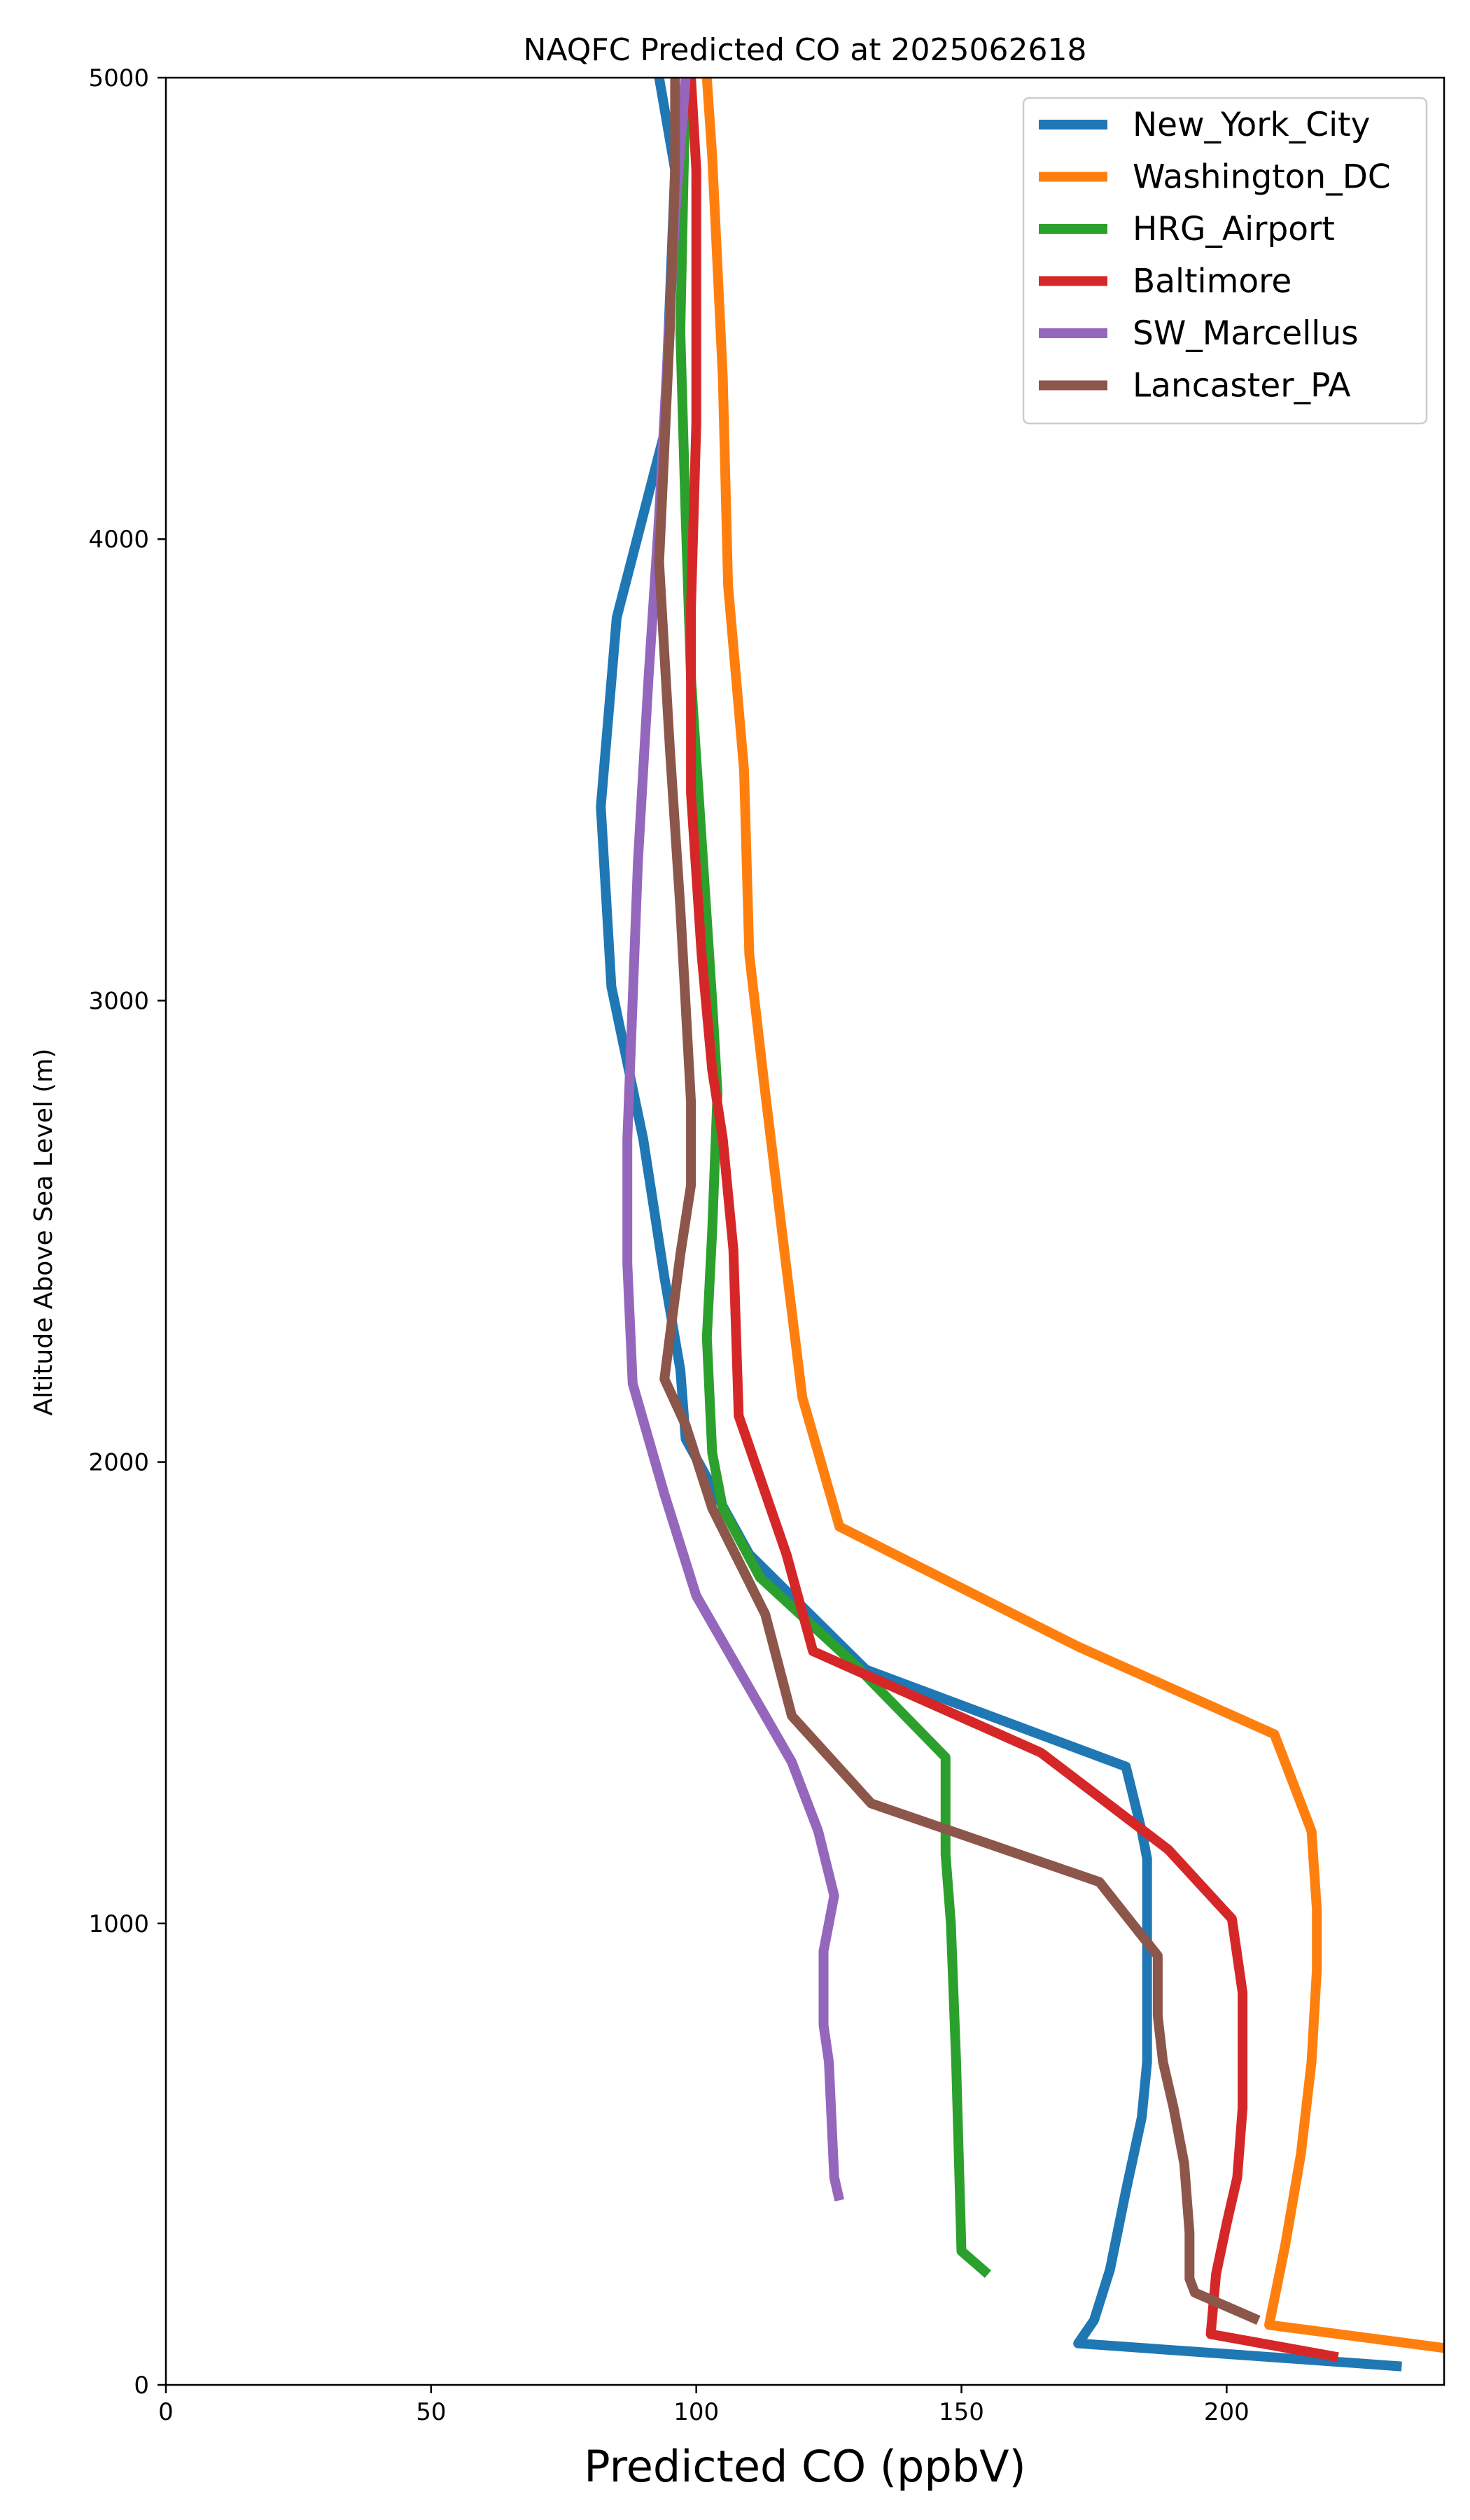 This screenshot has height=2520, width=1470. Describe the element at coordinates (805, 50) in the screenshot. I see `chart-title: NAQFC Predicted CO at 2025062618` at that location.